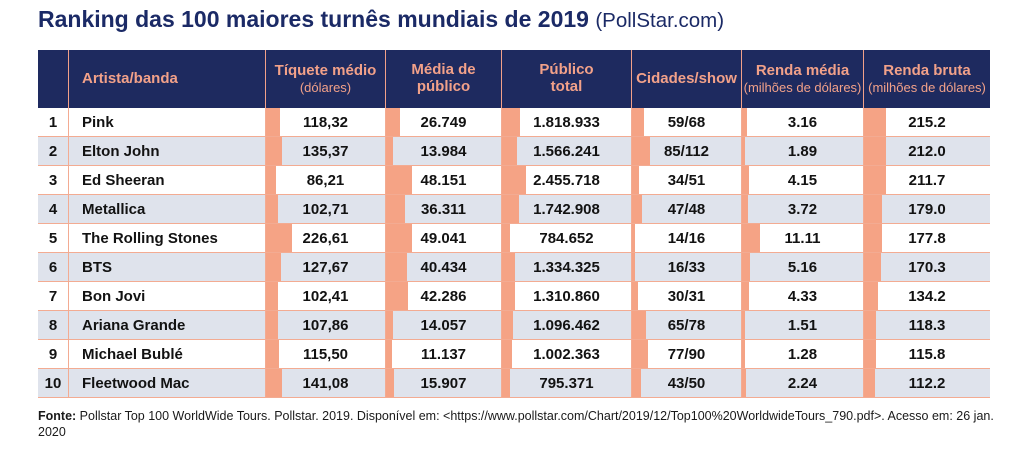 The width and height of the screenshot is (1024, 451). What do you see at coordinates (926, 267) in the screenshot?
I see `gross-cell: 170.3` at bounding box center [926, 267].